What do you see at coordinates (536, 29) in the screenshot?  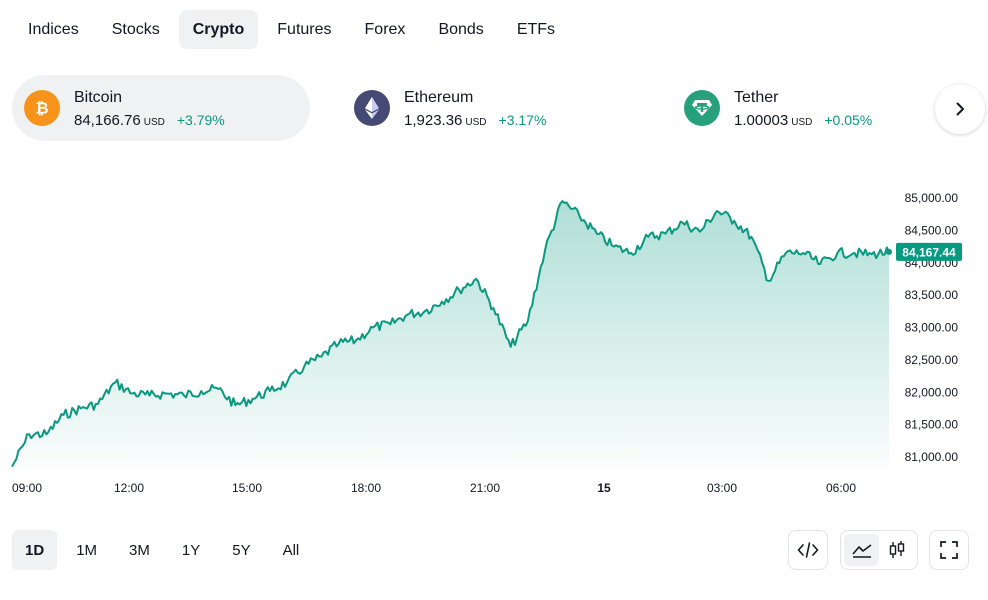 I see `tab-etfs: ETFs` at bounding box center [536, 29].